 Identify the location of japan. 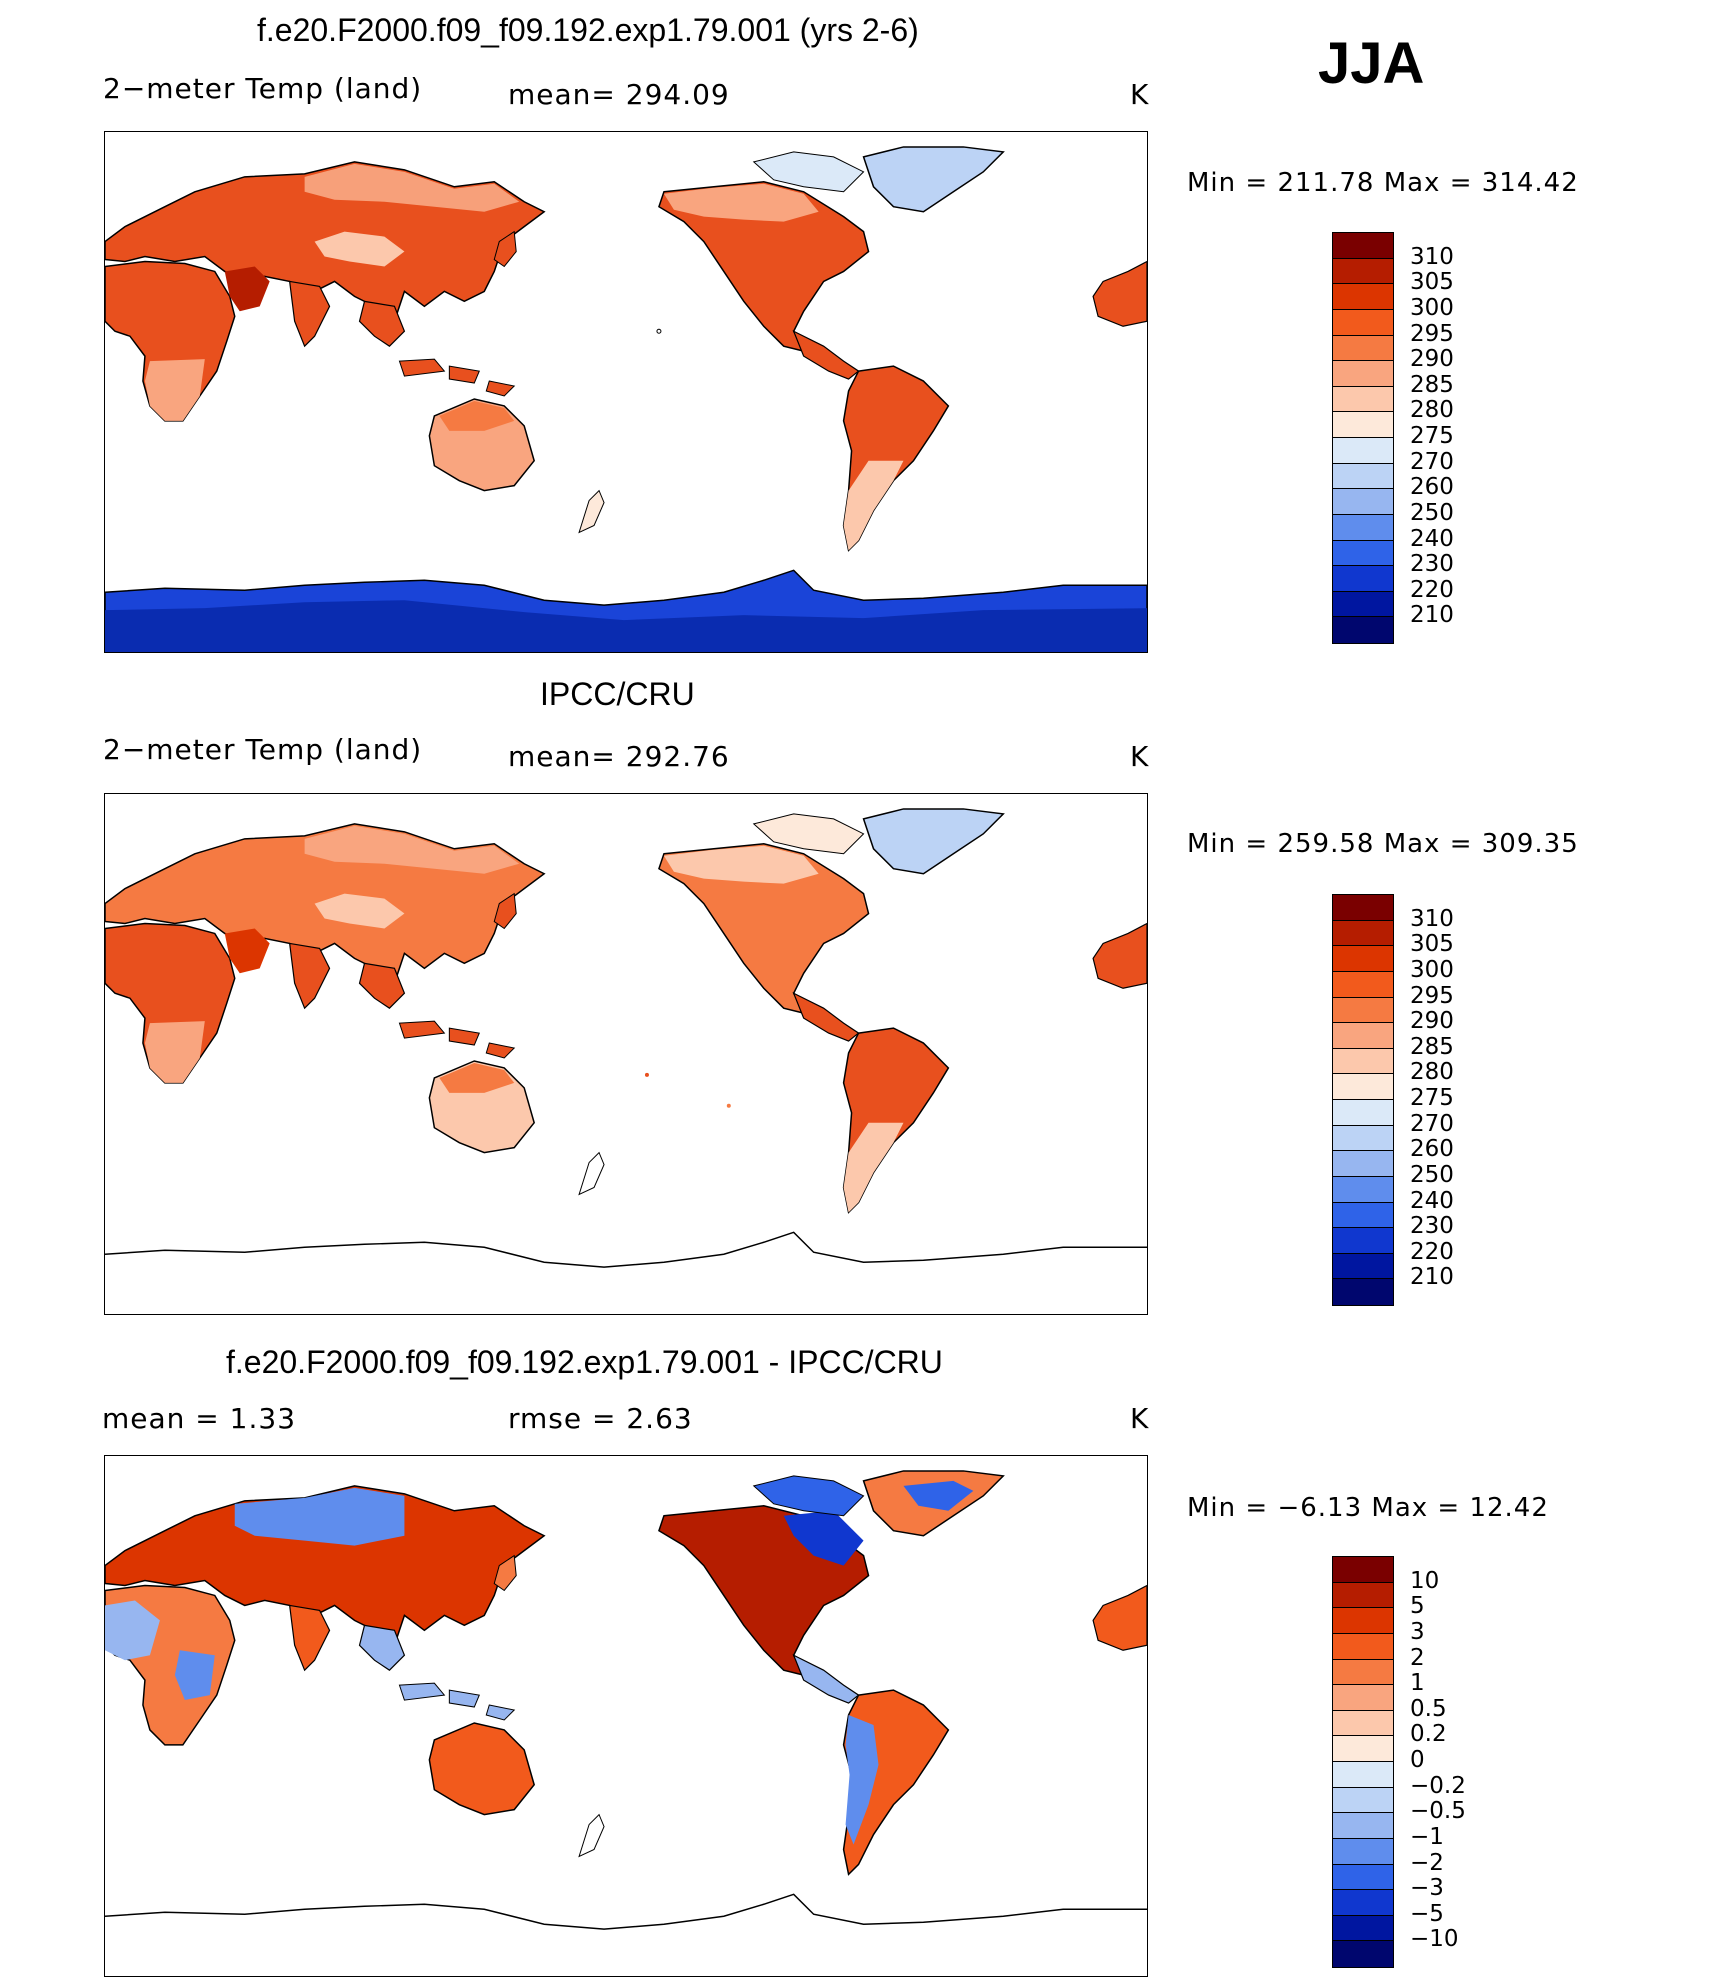
(505, 1573).